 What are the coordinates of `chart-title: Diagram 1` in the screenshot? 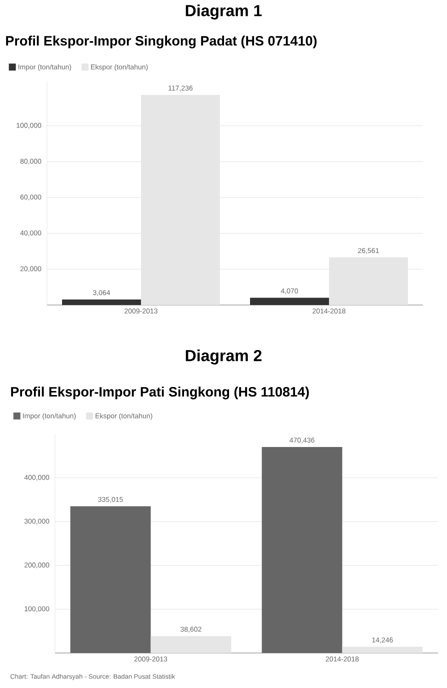 It's located at (224, 12).